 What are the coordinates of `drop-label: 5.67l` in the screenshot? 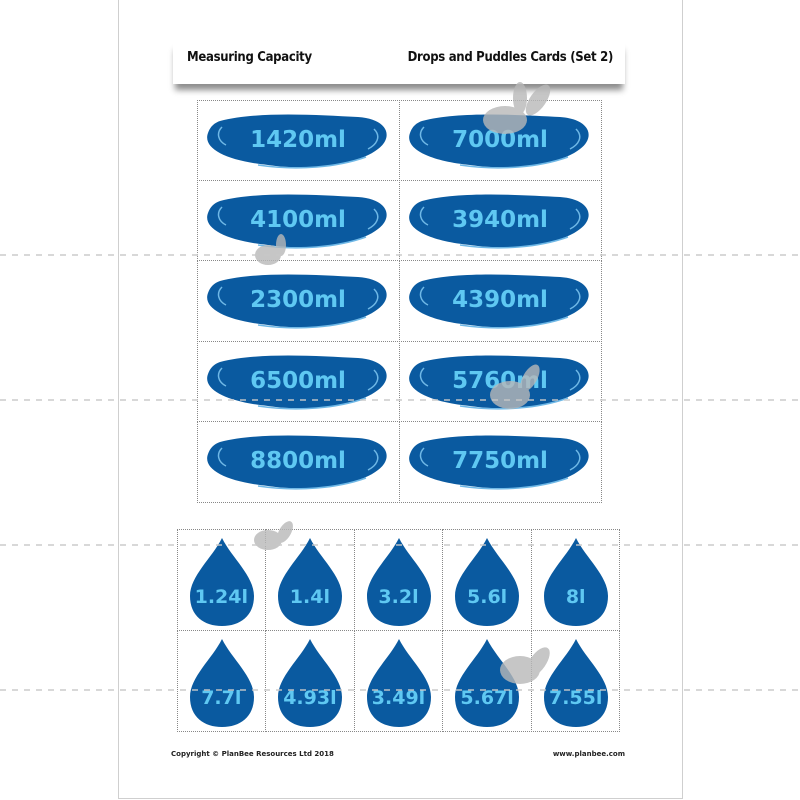 It's located at (487, 697).